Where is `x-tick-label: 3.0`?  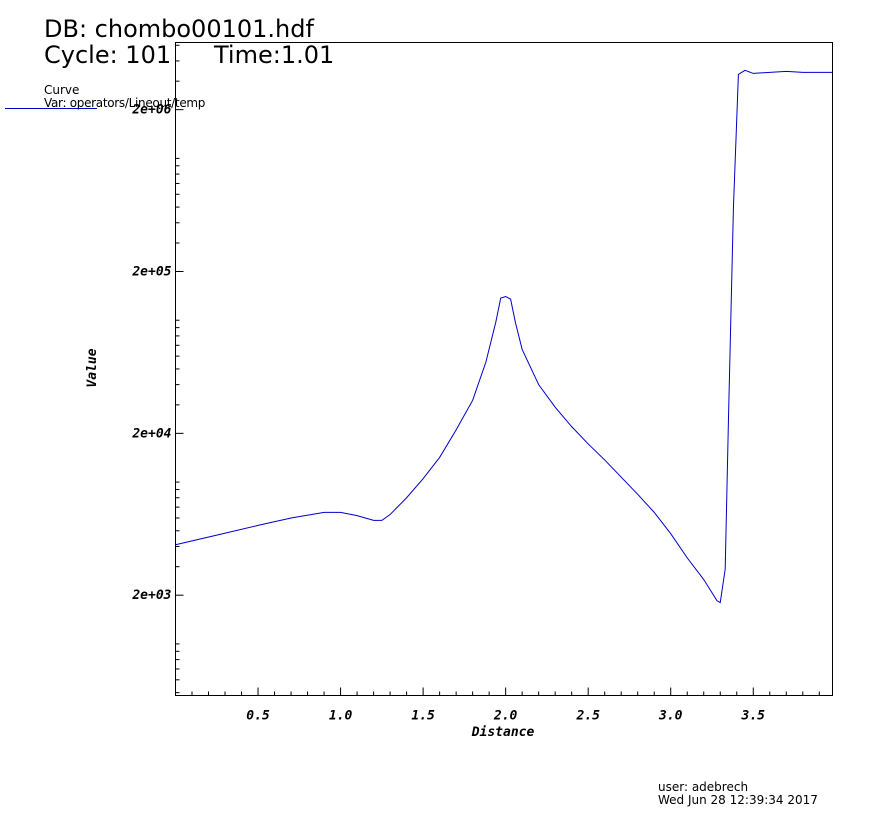
x-tick-label: 3.0 is located at coordinates (670, 716).